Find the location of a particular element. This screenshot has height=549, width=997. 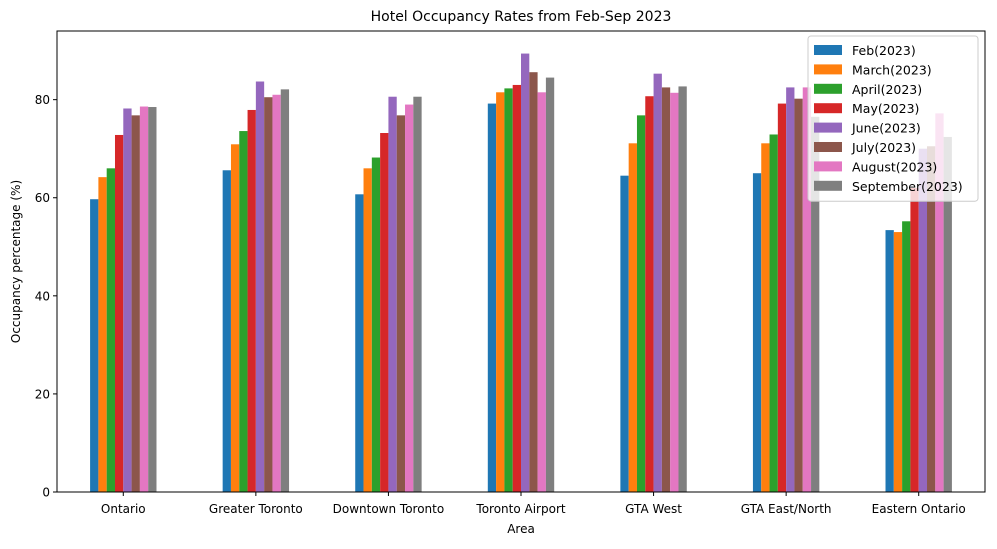

legend-box is located at coordinates (893, 118).